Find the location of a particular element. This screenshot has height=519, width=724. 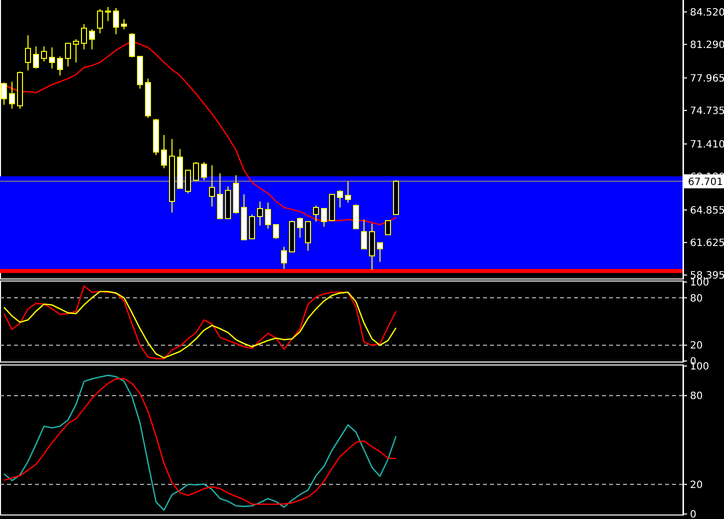

y-tick-label: 84.520 is located at coordinates (707, 12).